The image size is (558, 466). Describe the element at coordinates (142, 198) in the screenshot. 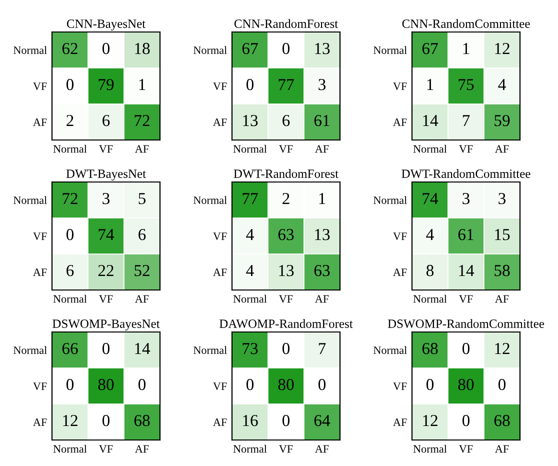

I see `data-label: 5` at that location.